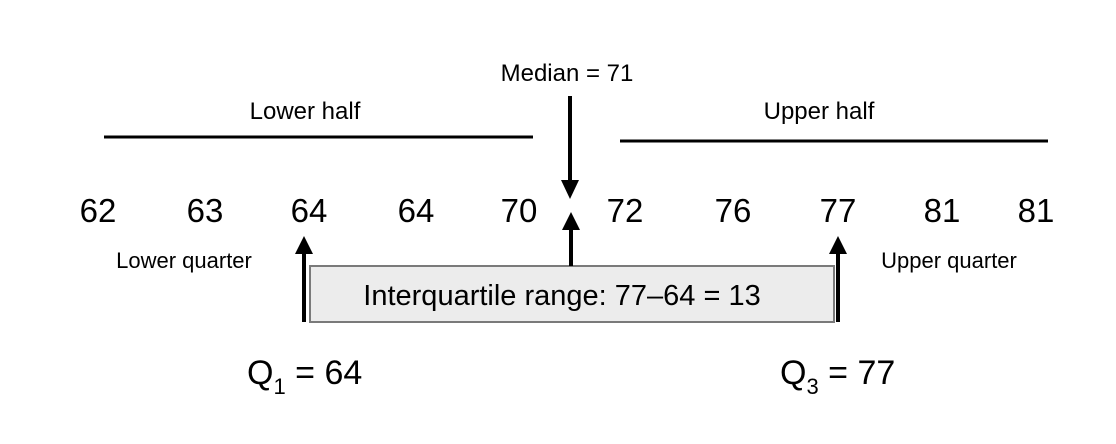  Describe the element at coordinates (571, 239) in the screenshot. I see `median-up-arrow` at that location.